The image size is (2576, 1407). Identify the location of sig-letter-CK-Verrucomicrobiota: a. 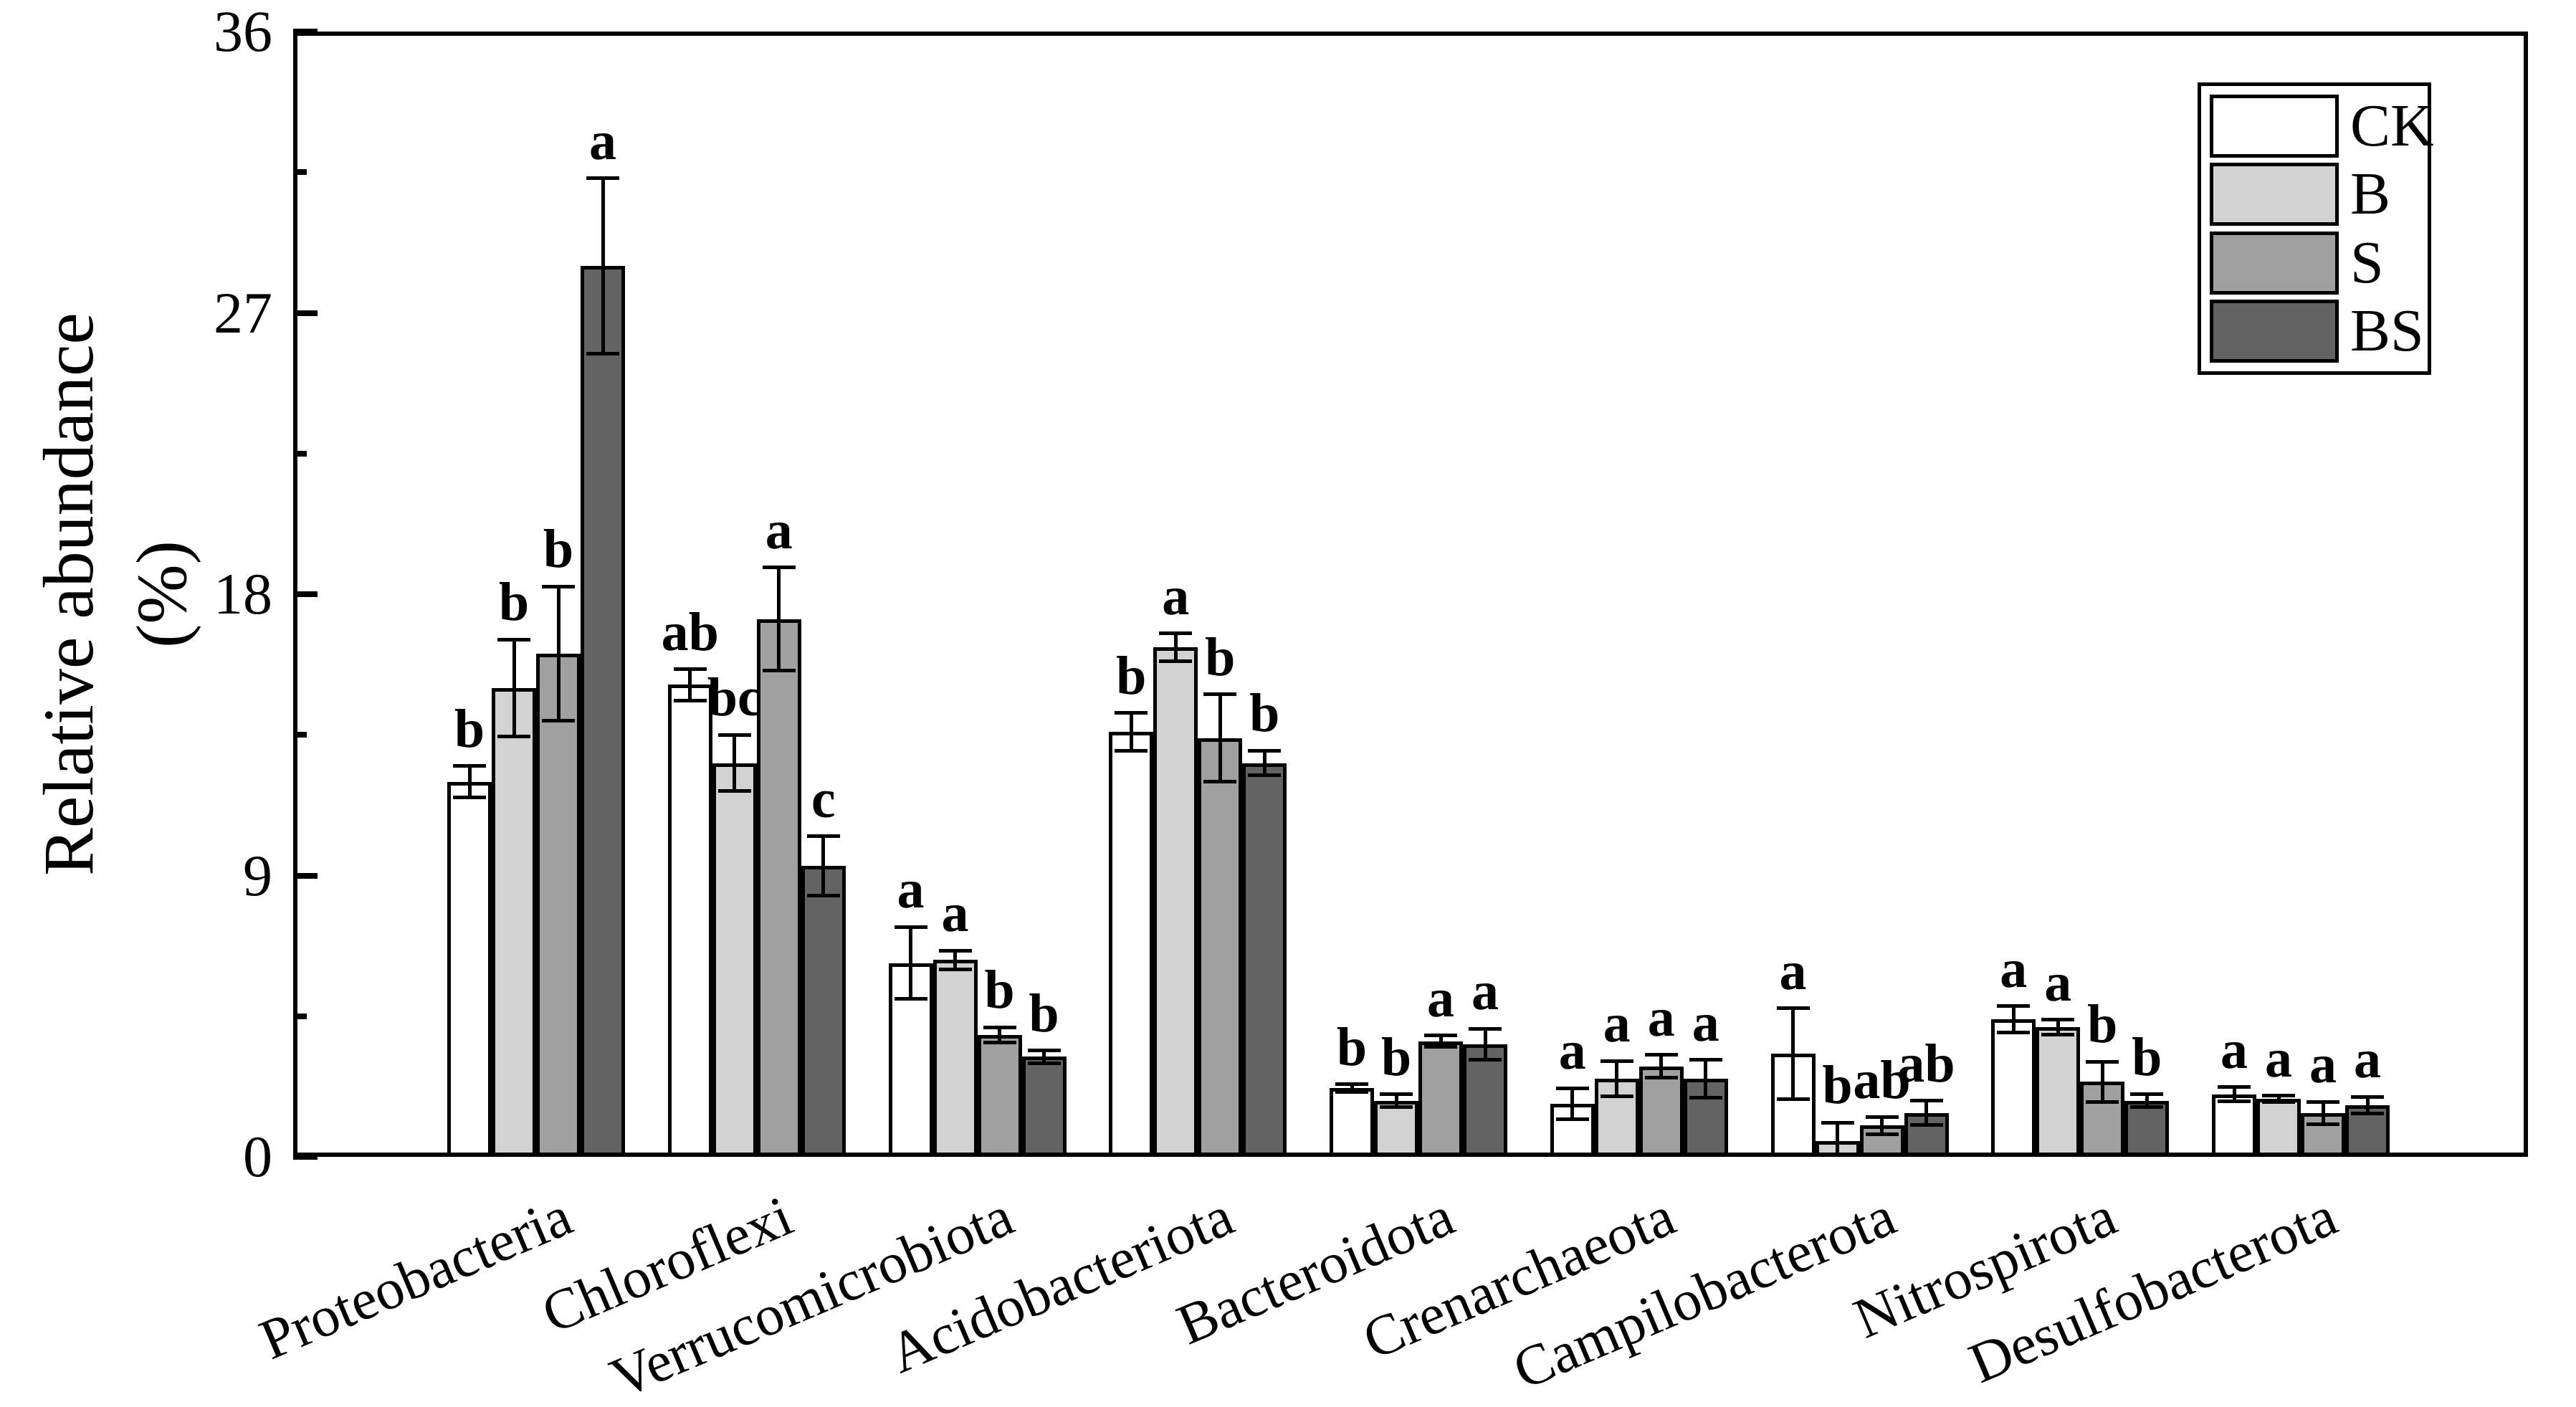
(911, 889).